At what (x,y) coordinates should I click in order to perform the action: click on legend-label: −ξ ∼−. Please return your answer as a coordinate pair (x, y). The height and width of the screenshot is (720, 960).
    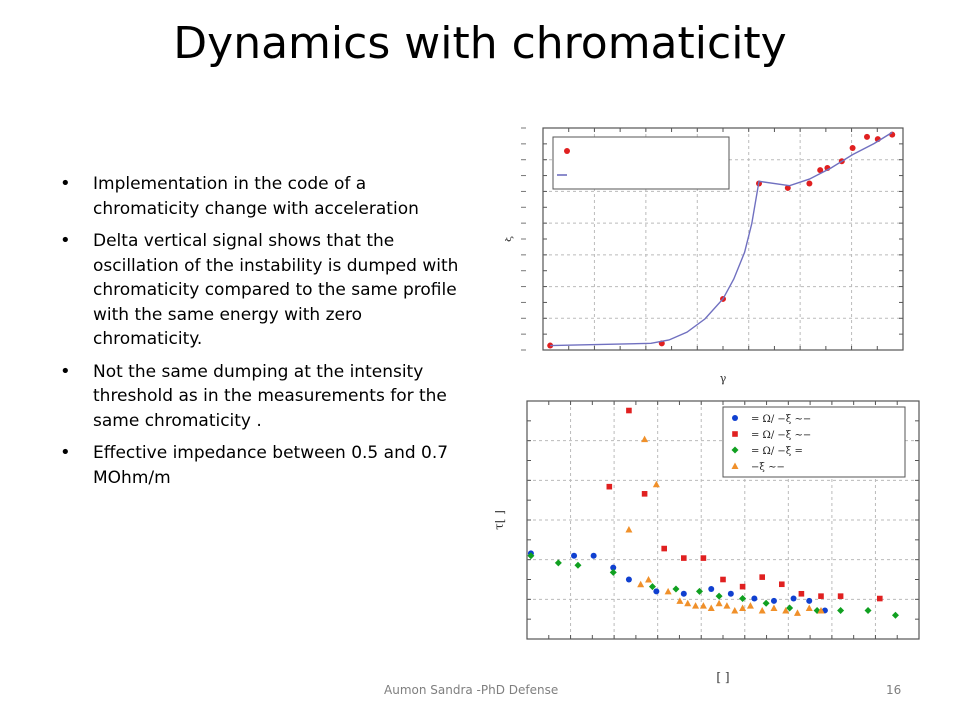
    Looking at the image, I should click on (768, 467).